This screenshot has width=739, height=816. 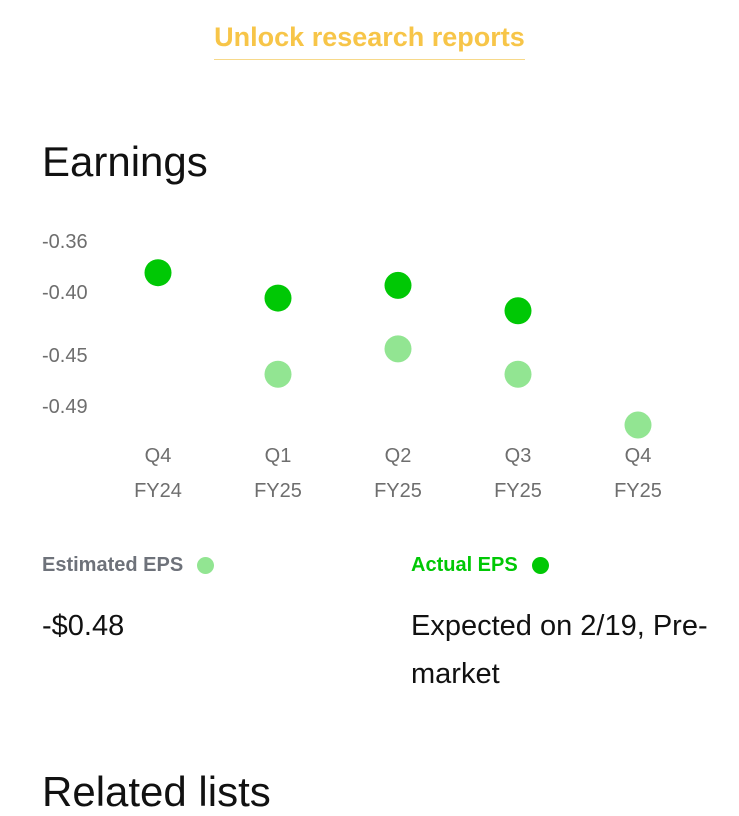 I want to click on y-axis-ticks: -0.36 -0.40 -0.45 -0.49, so click(x=65, y=324).